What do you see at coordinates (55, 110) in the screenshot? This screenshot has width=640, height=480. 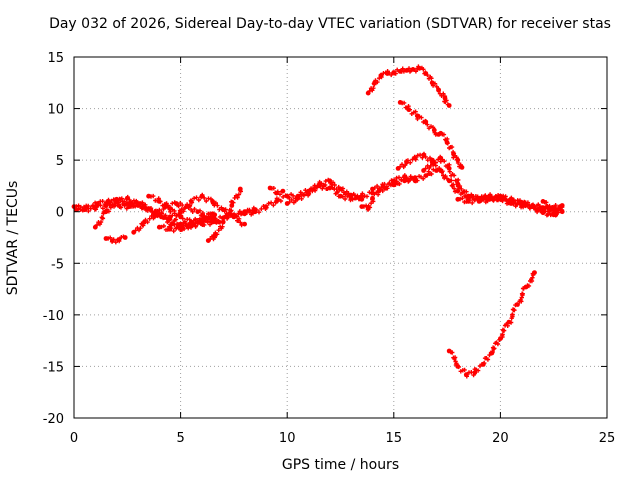 I see `y-tick-label: 10` at bounding box center [55, 110].